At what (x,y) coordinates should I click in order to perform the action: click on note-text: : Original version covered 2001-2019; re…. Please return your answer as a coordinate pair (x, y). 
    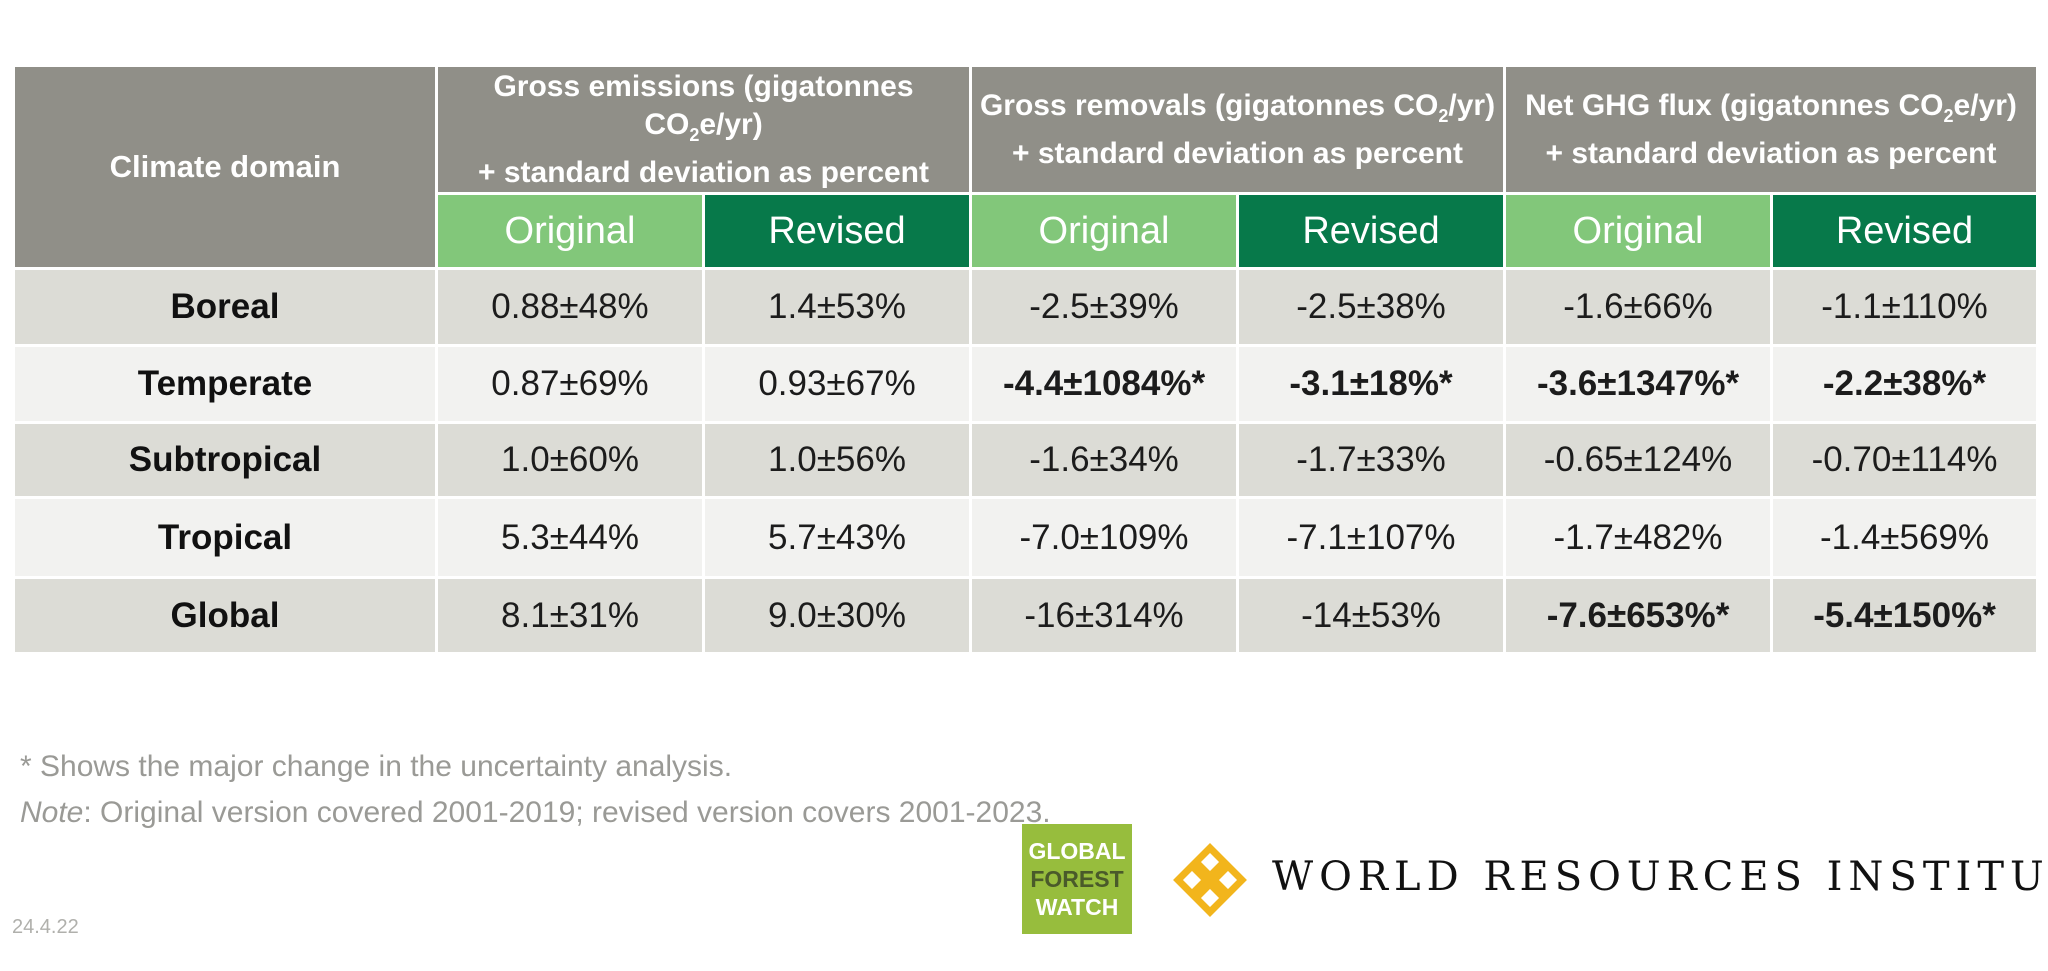
    Looking at the image, I should click on (567, 812).